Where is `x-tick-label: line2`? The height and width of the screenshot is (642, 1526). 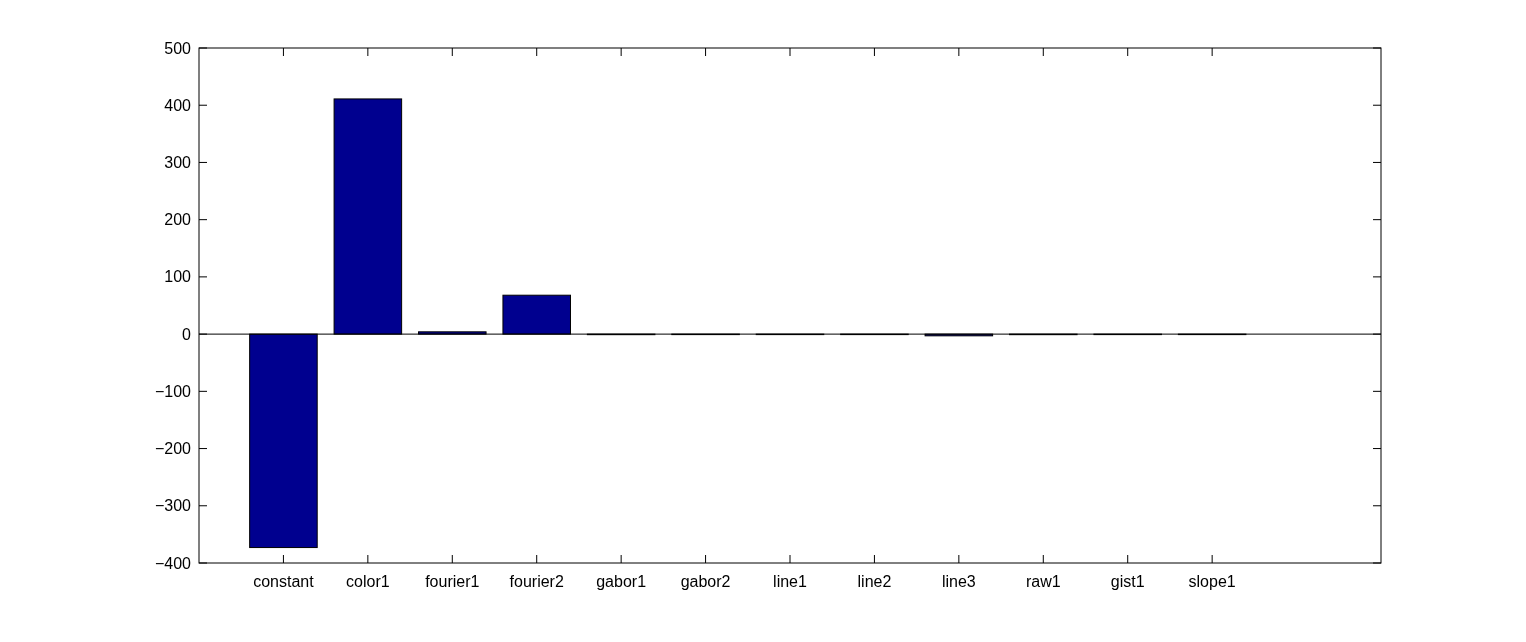 x-tick-label: line2 is located at coordinates (874, 581).